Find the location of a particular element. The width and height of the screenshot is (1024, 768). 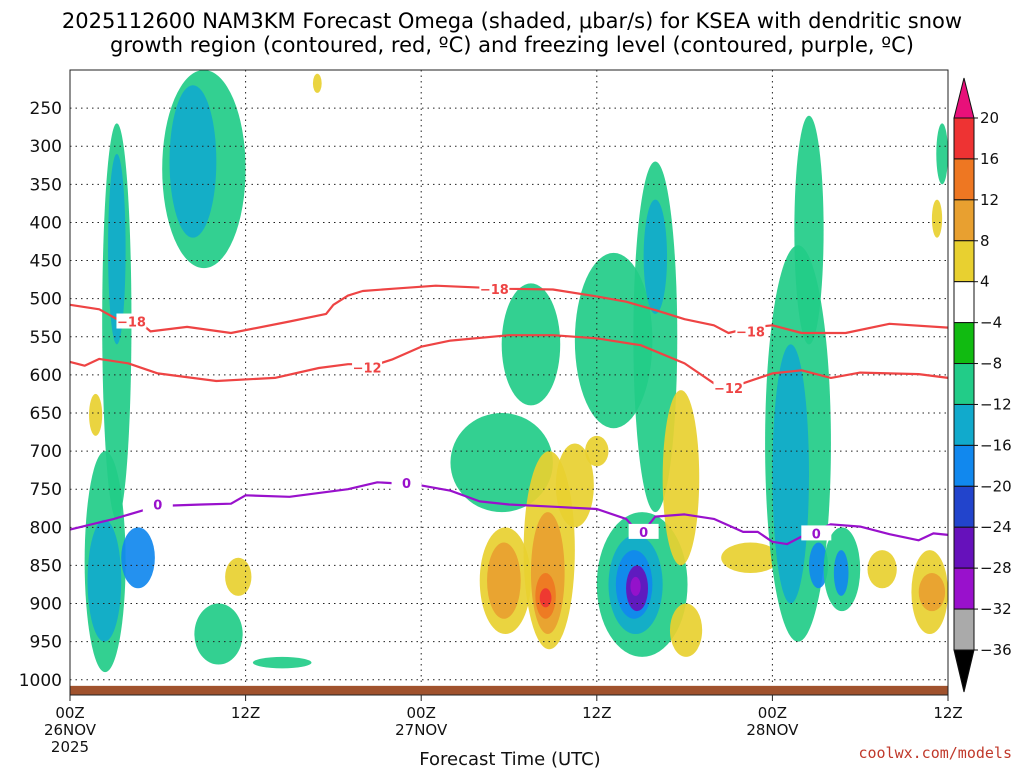

colorbar-label-7: −12 is located at coordinates (996, 404).